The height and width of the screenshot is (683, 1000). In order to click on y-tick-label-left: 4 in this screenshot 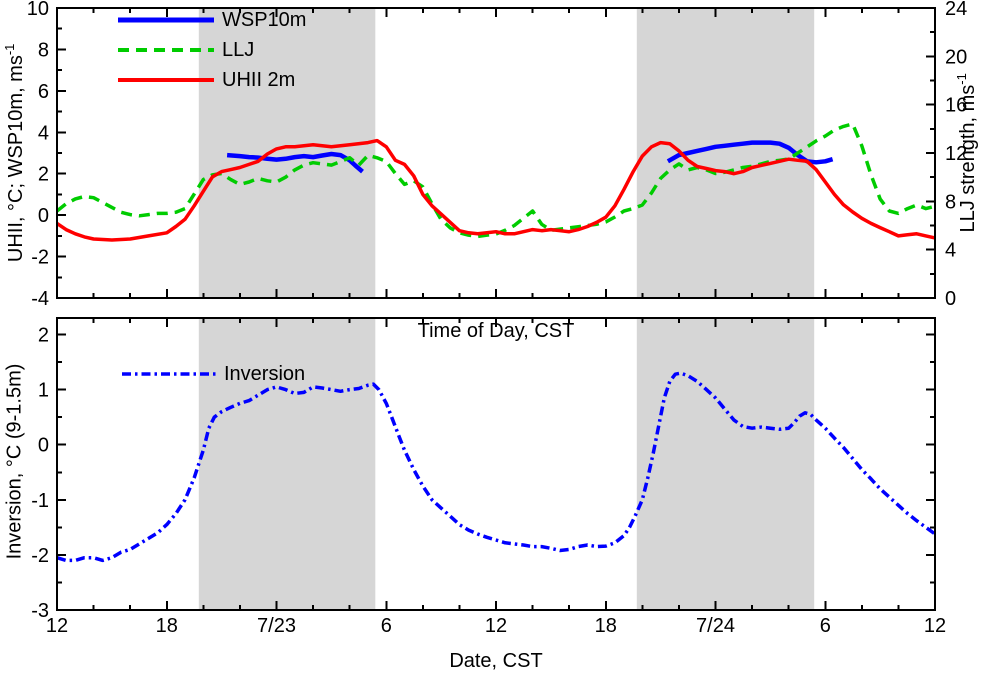, I will do `click(43, 133)`.